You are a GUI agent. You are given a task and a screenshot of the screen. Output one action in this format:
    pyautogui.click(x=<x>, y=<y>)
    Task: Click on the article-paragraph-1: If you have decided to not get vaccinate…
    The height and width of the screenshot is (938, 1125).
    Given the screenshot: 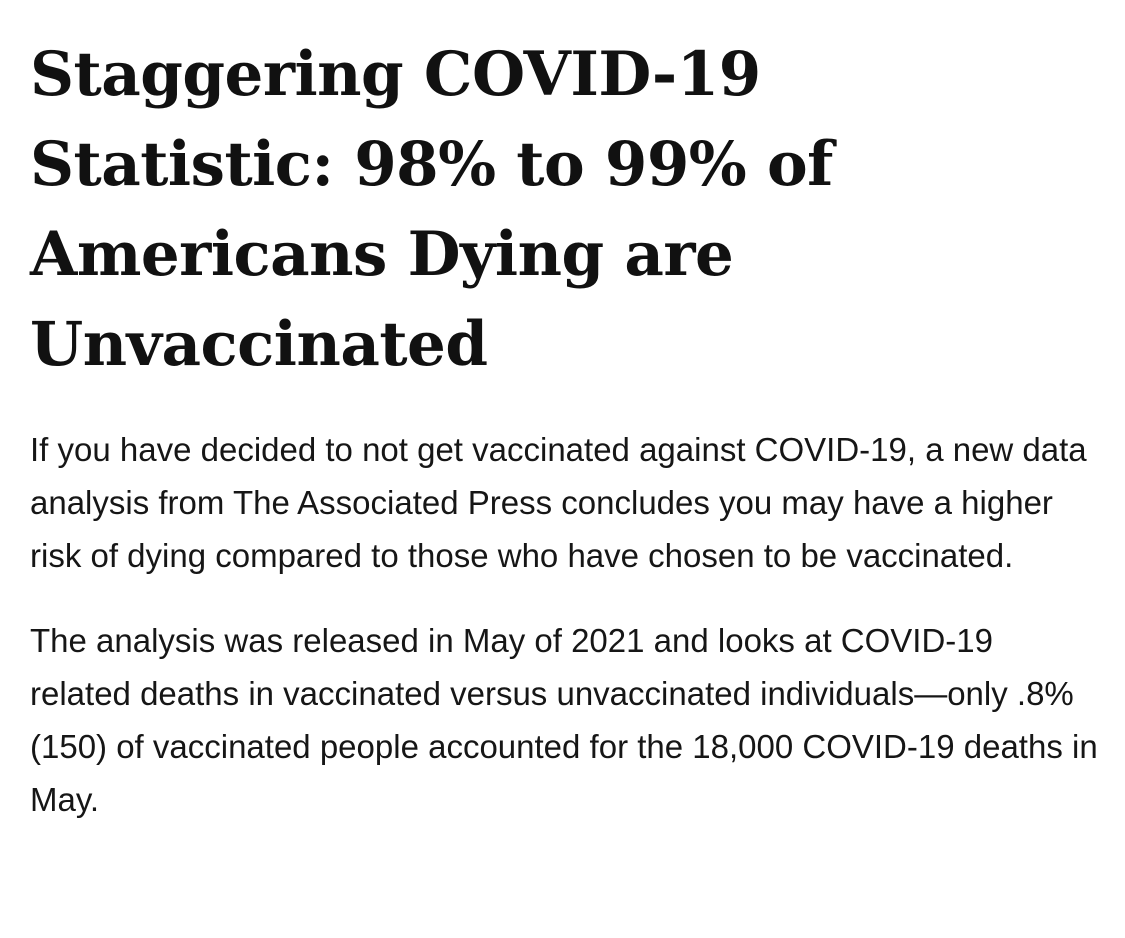 What is the action you would take?
    pyautogui.click(x=558, y=502)
    